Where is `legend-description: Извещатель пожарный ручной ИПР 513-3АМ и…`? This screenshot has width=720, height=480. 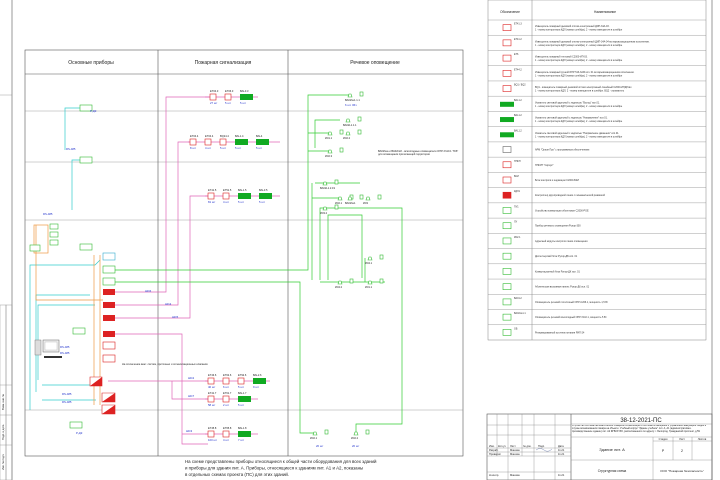 legend-description: Извещатель пожарный ручной ИПР 513-3АМ и… is located at coordinates (585, 72).